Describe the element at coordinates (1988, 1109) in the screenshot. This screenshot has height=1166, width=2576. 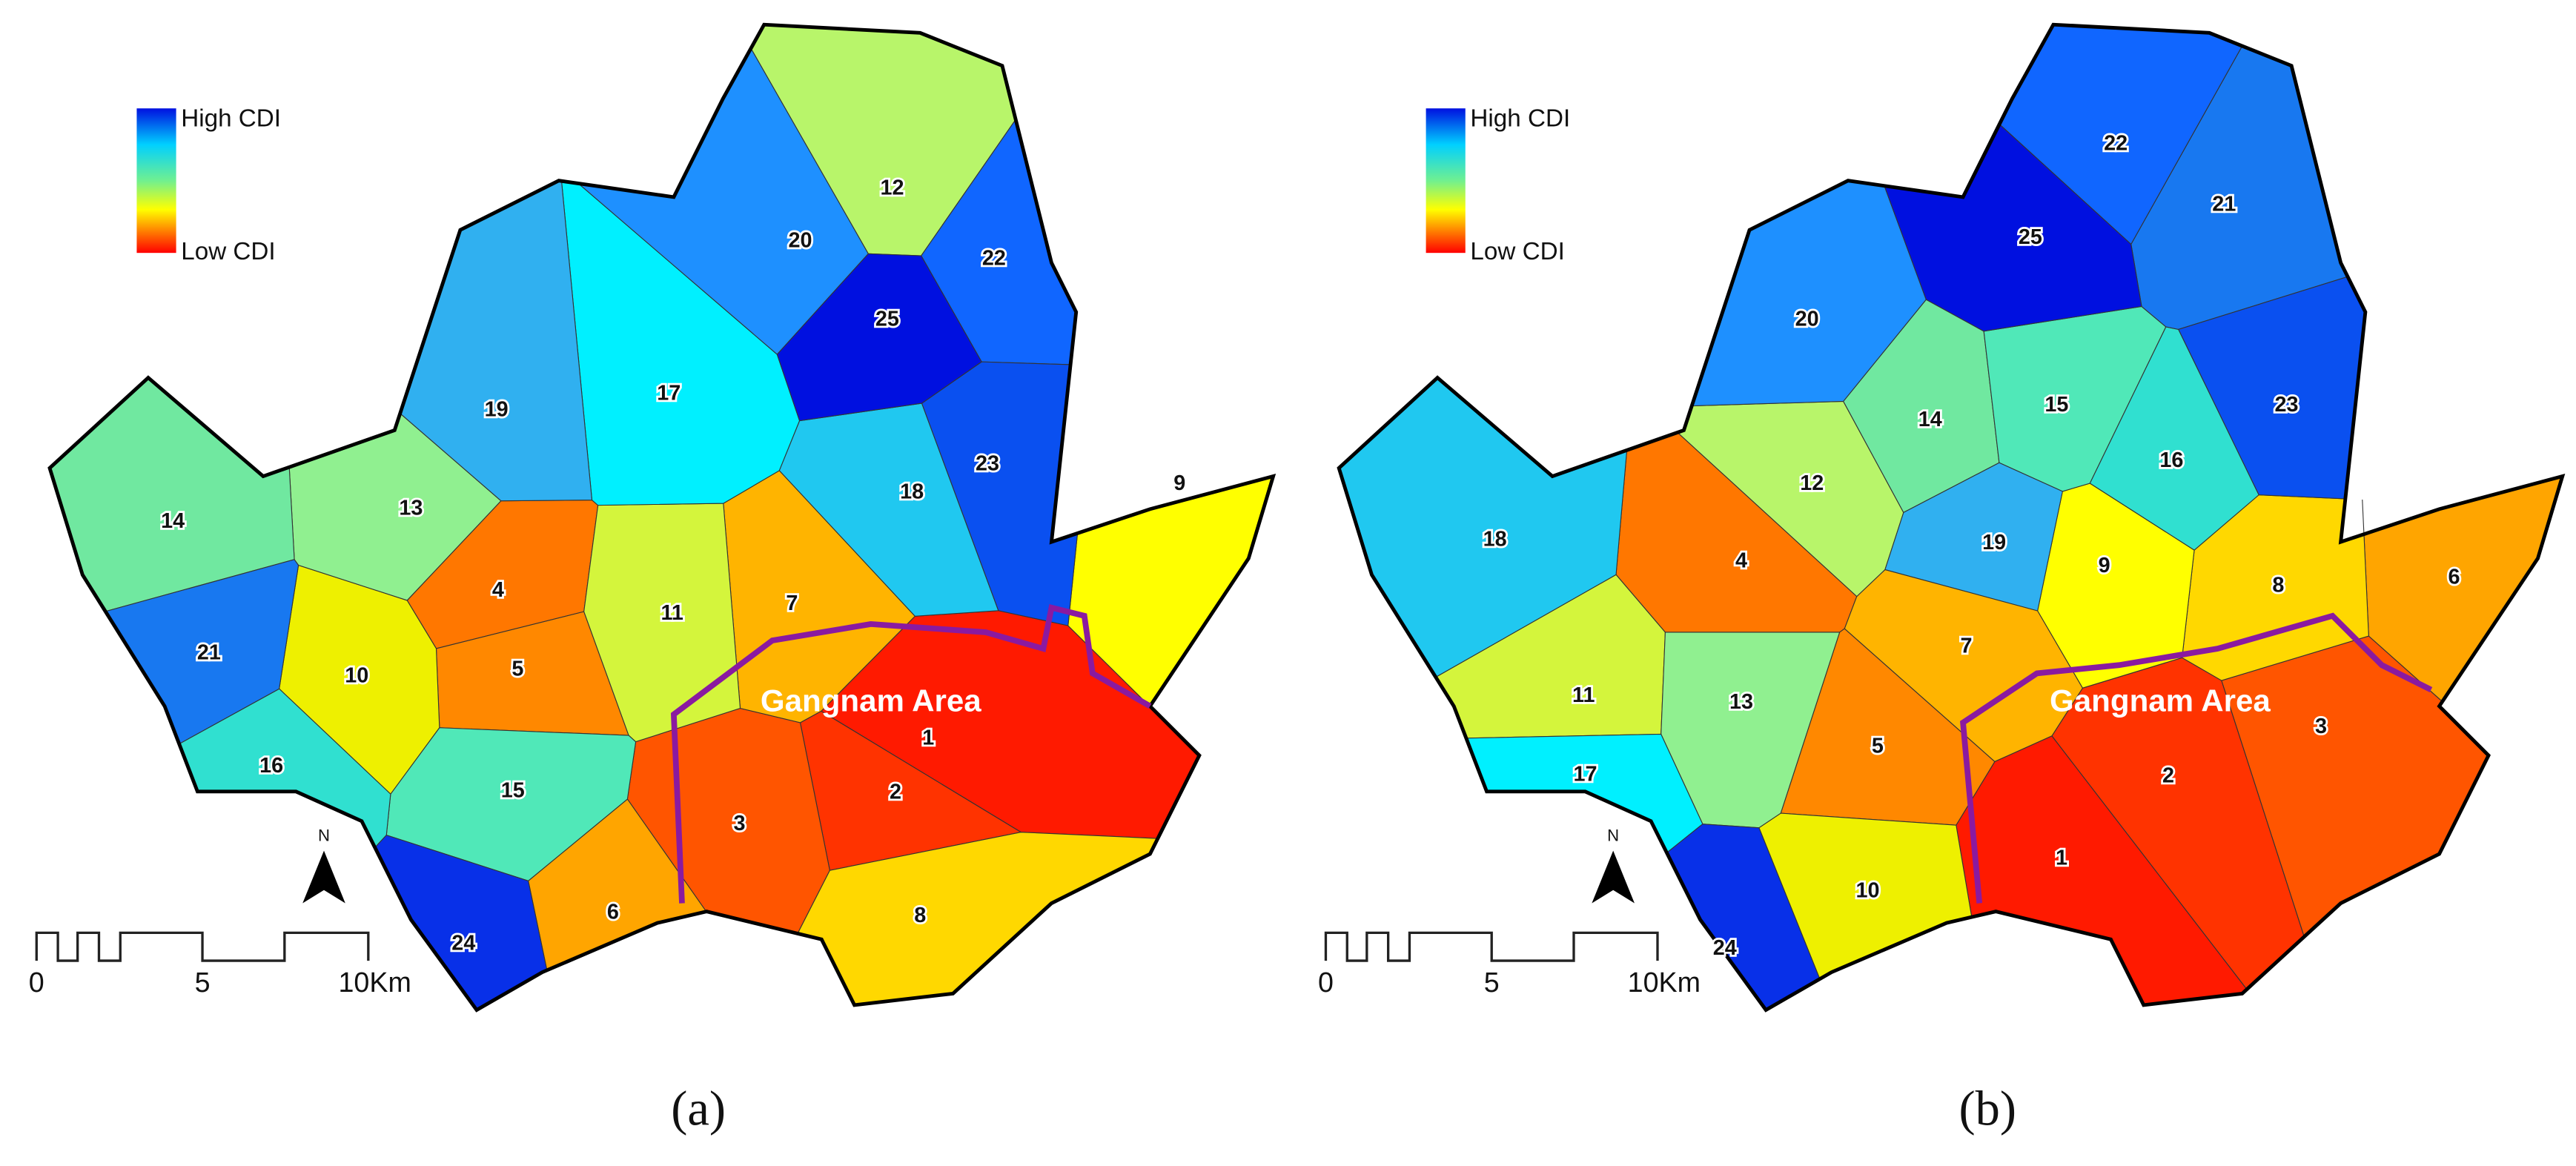
I see `caption: (b)` at that location.